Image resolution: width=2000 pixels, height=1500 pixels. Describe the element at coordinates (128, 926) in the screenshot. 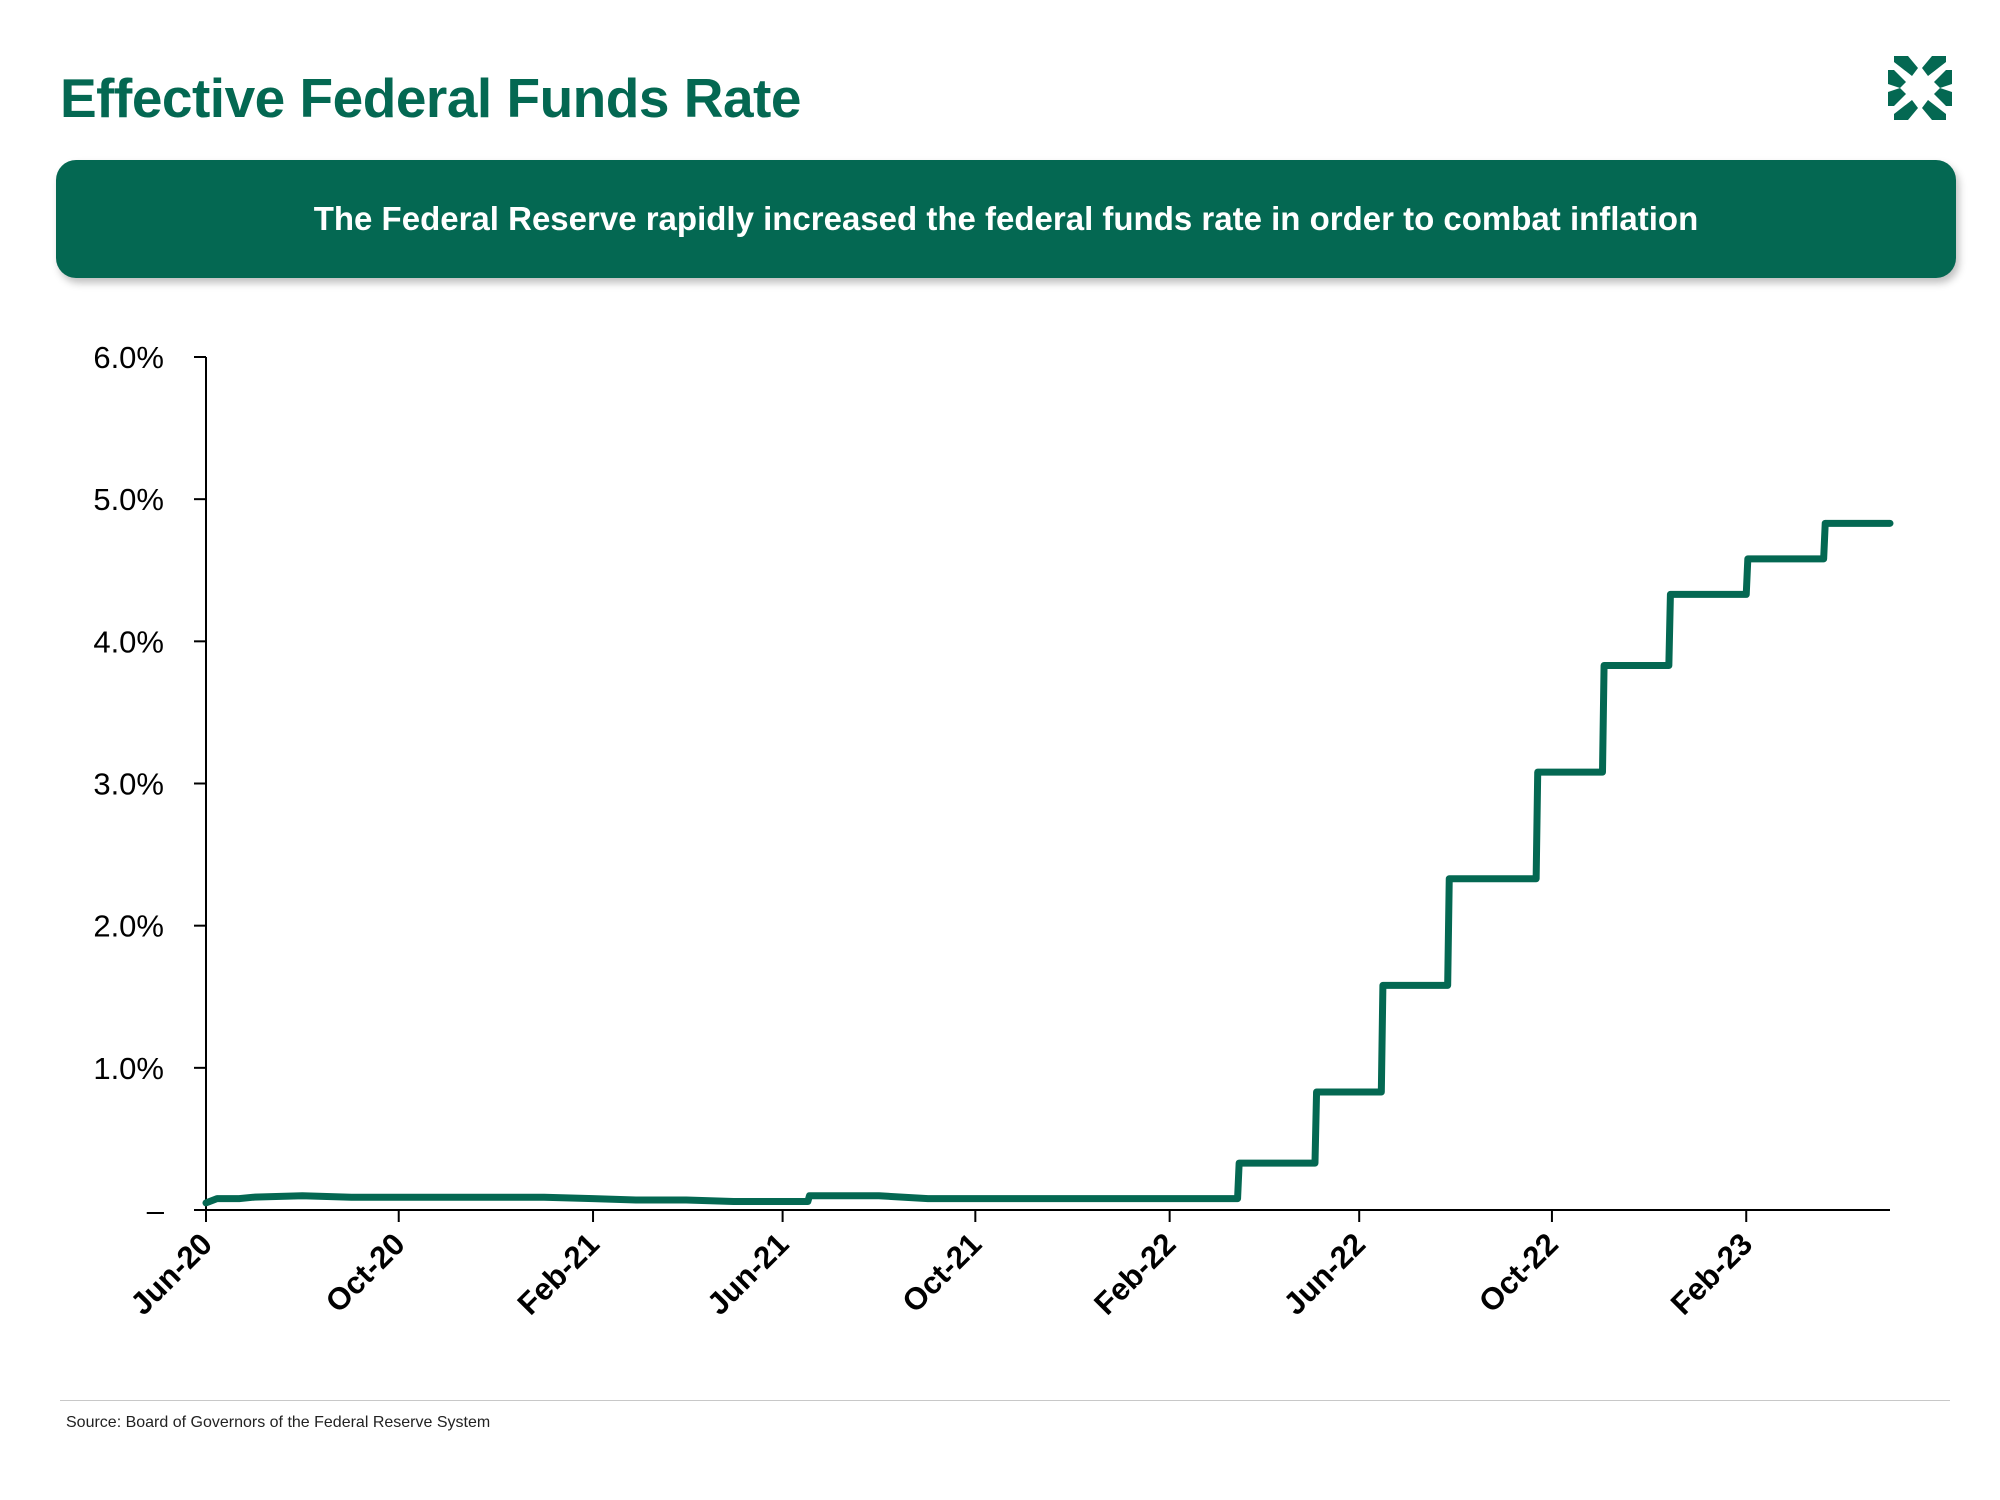

I see `y-tick-label: 2.0%` at that location.